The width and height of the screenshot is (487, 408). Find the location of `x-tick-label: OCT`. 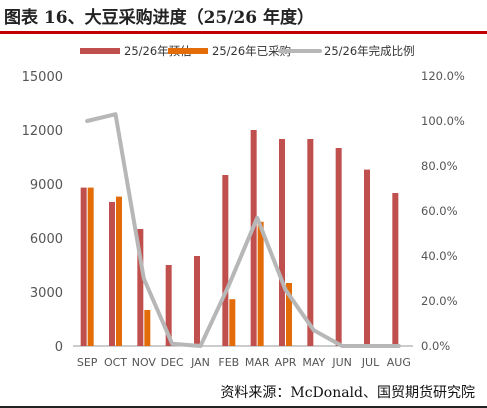

x-tick-label: OCT is located at coordinates (115, 362).